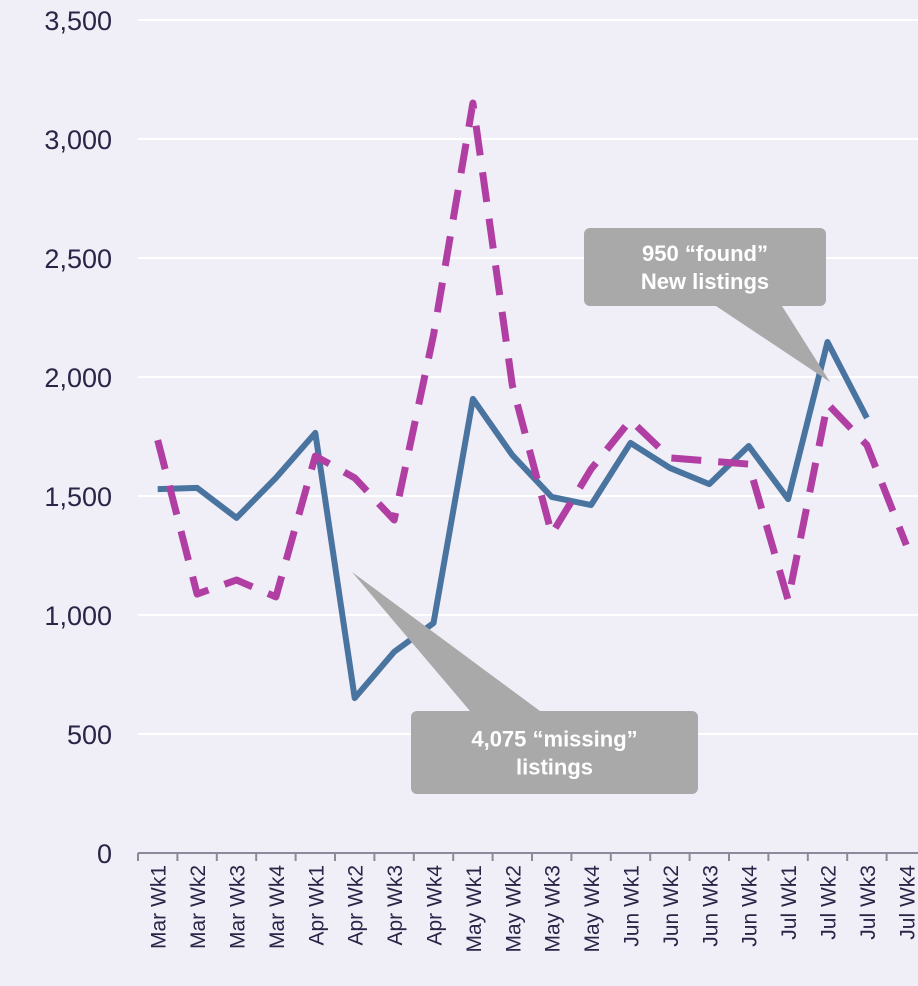 Image resolution: width=918 pixels, height=986 pixels. I want to click on x-tick-label: Mar Wk2, so click(198, 907).